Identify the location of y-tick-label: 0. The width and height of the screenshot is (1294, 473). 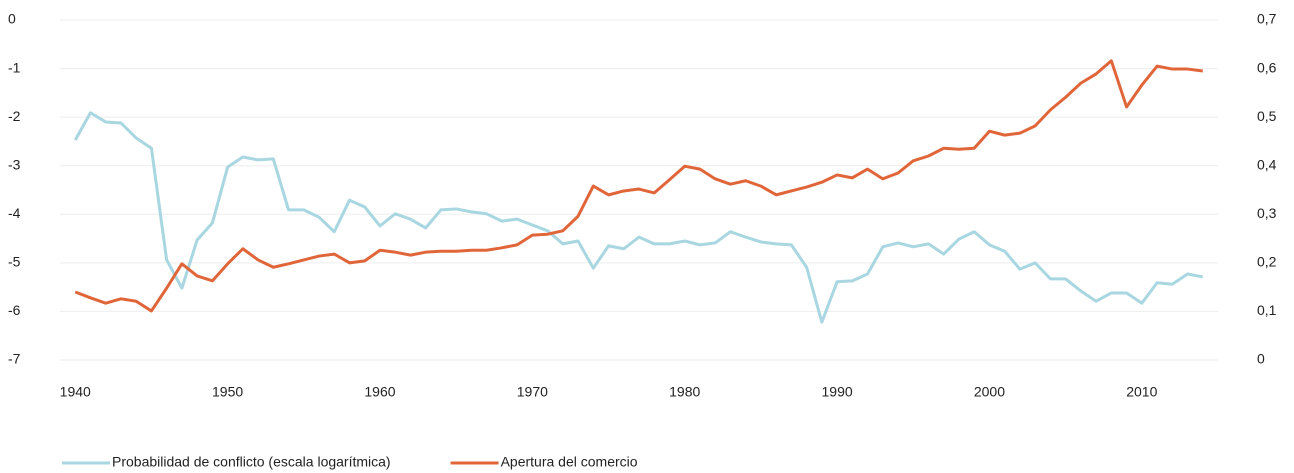
(12, 19).